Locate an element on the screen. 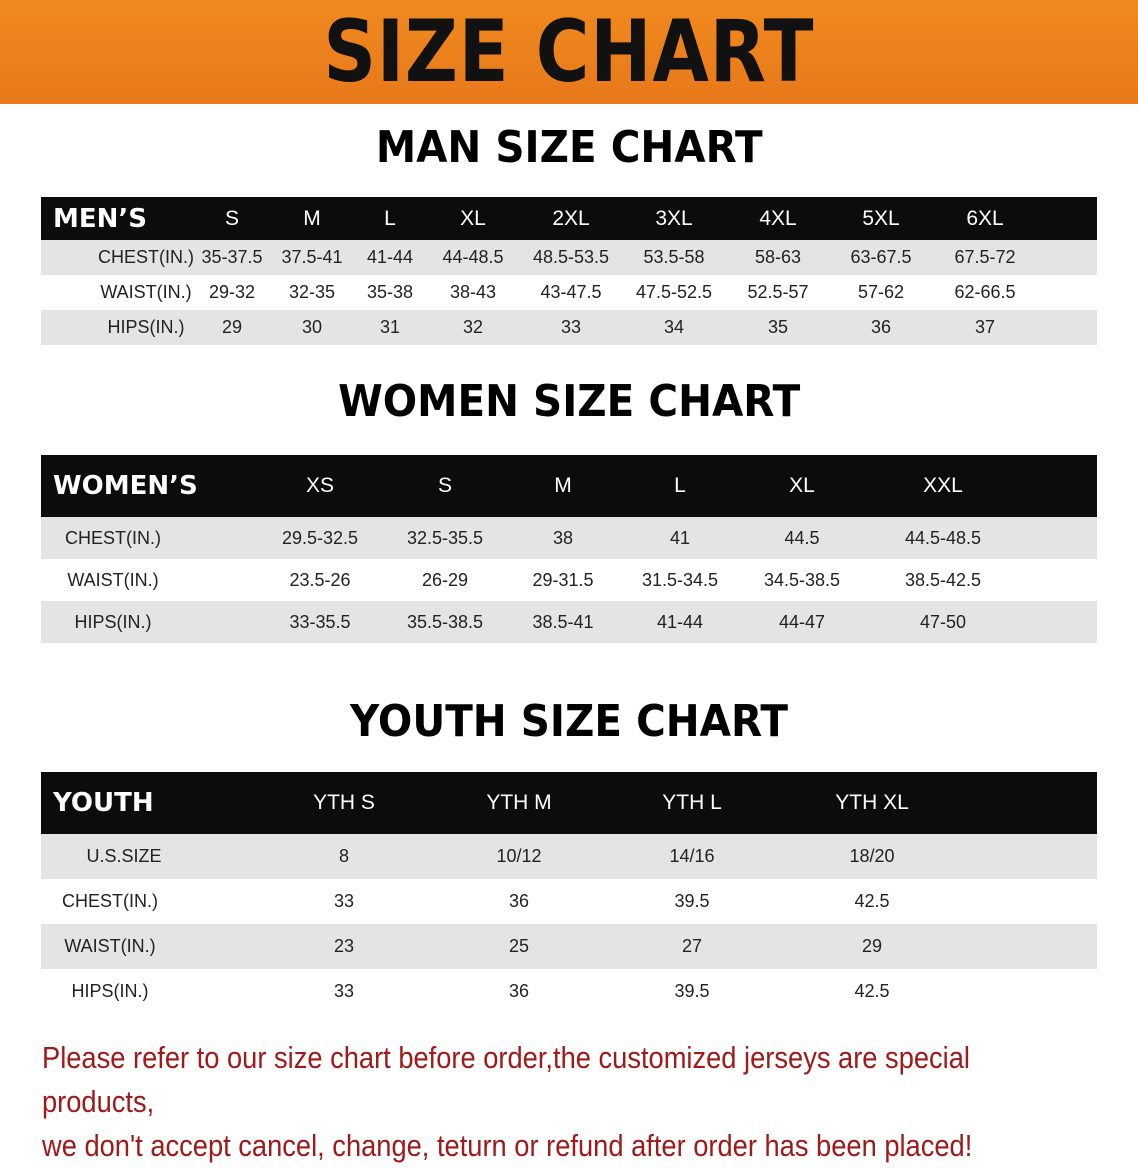 Image resolution: width=1138 pixels, height=1168 pixels. table-cell: 48.5-53.5 is located at coordinates (571, 257).